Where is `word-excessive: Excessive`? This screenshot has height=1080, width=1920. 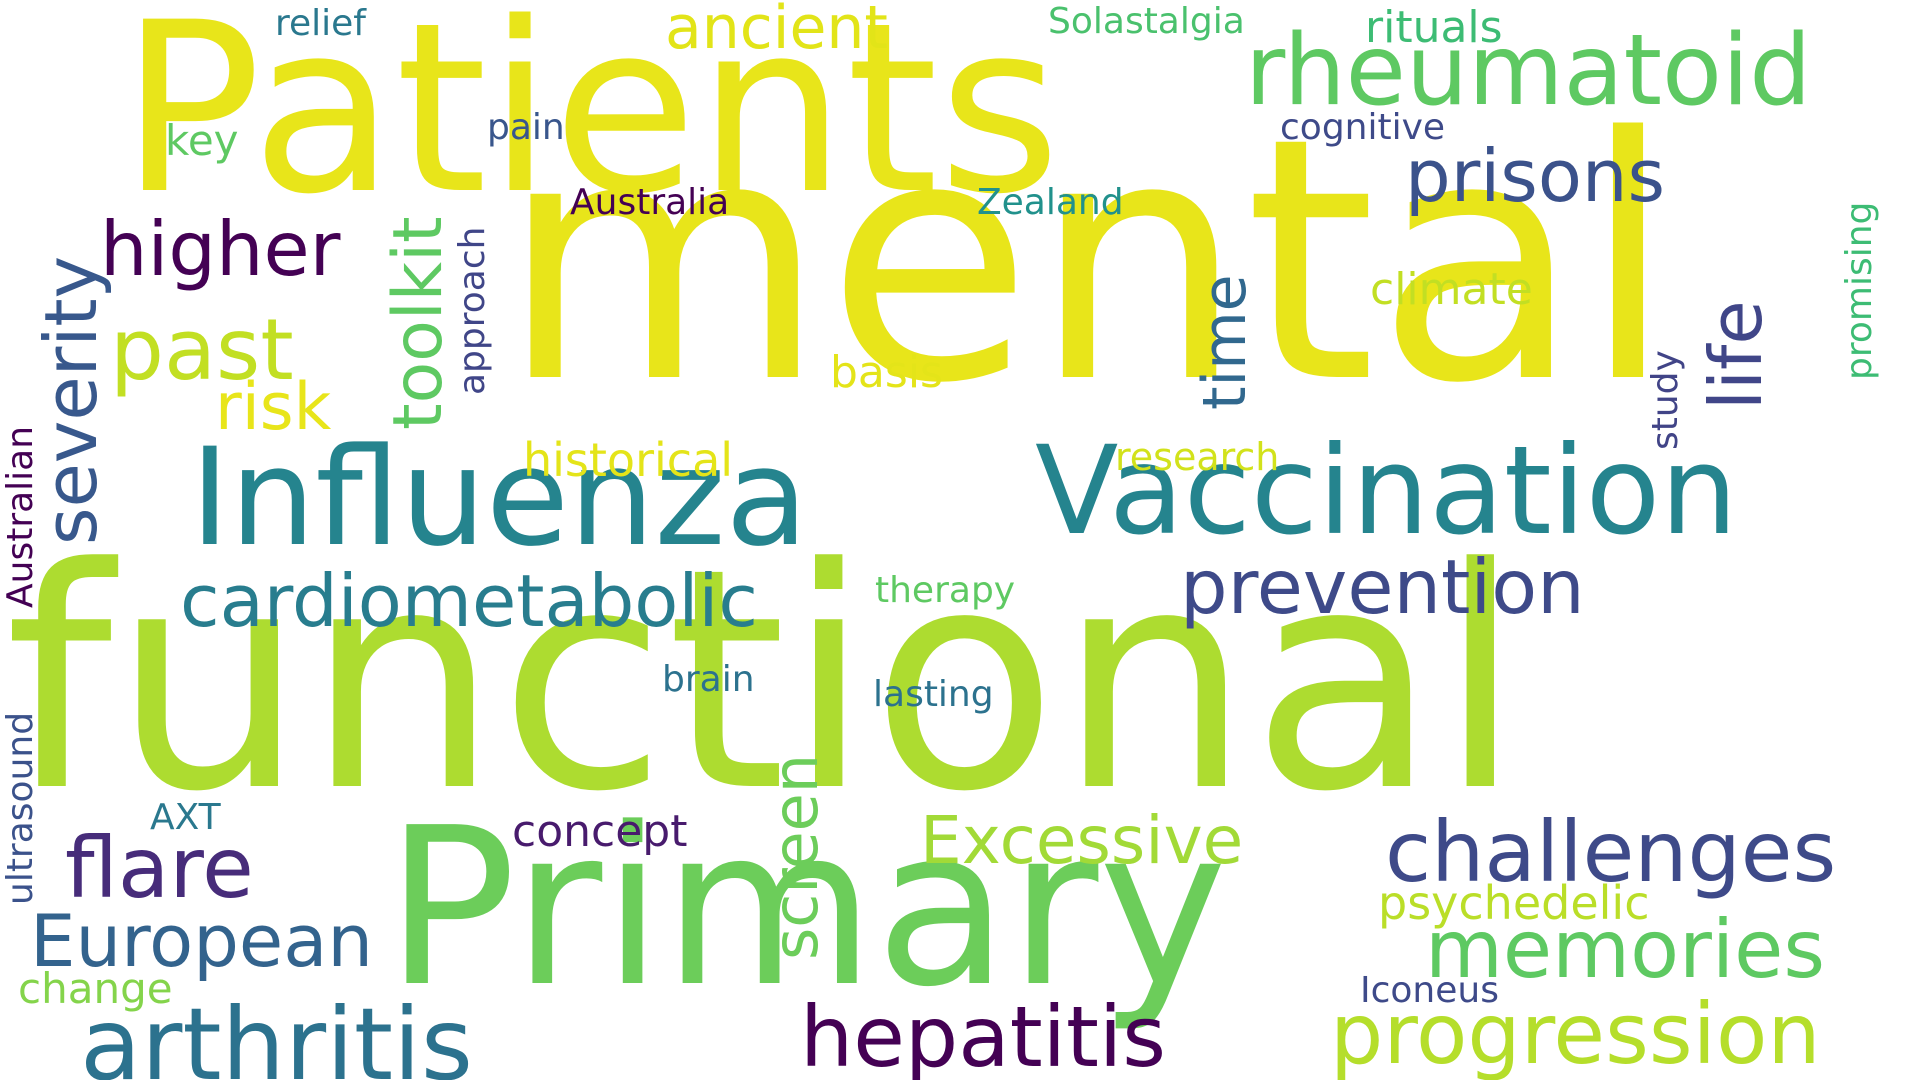 word-excessive: Excessive is located at coordinates (1082, 840).